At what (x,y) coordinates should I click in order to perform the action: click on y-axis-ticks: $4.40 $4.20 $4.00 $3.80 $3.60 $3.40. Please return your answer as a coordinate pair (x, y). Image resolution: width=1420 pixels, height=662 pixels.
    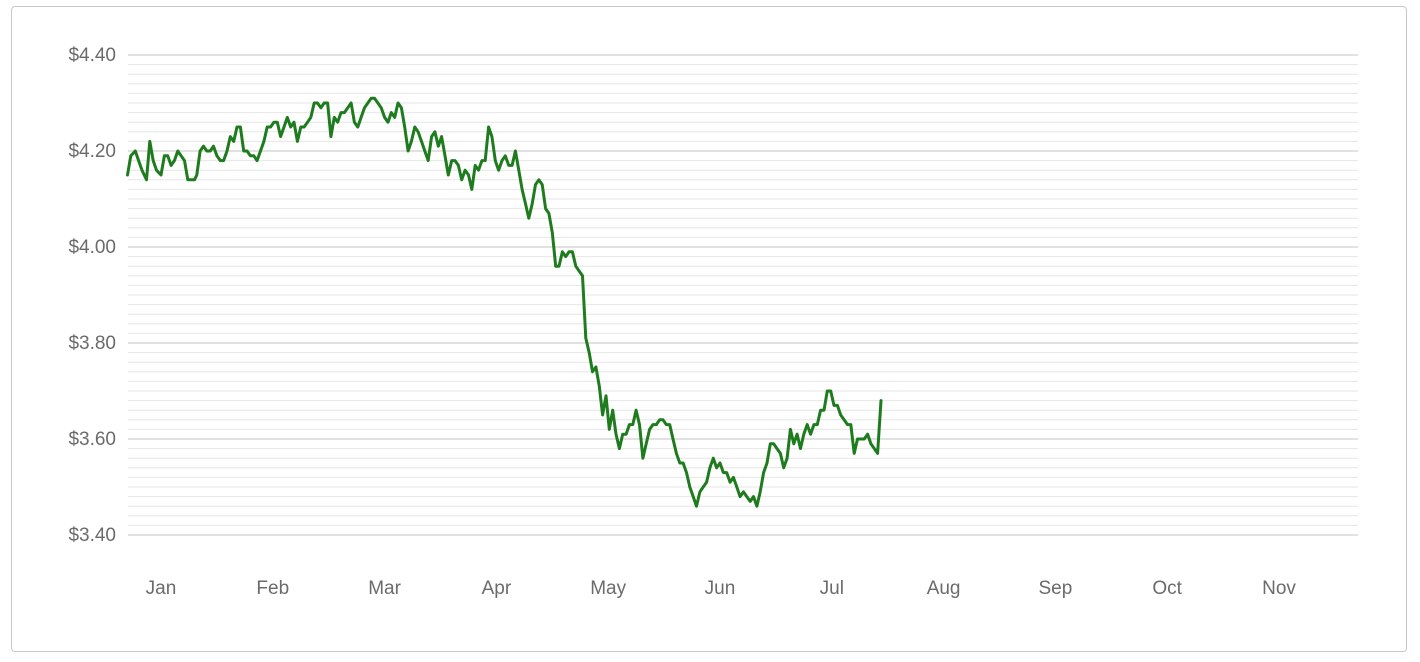
    Looking at the image, I should click on (92, 295).